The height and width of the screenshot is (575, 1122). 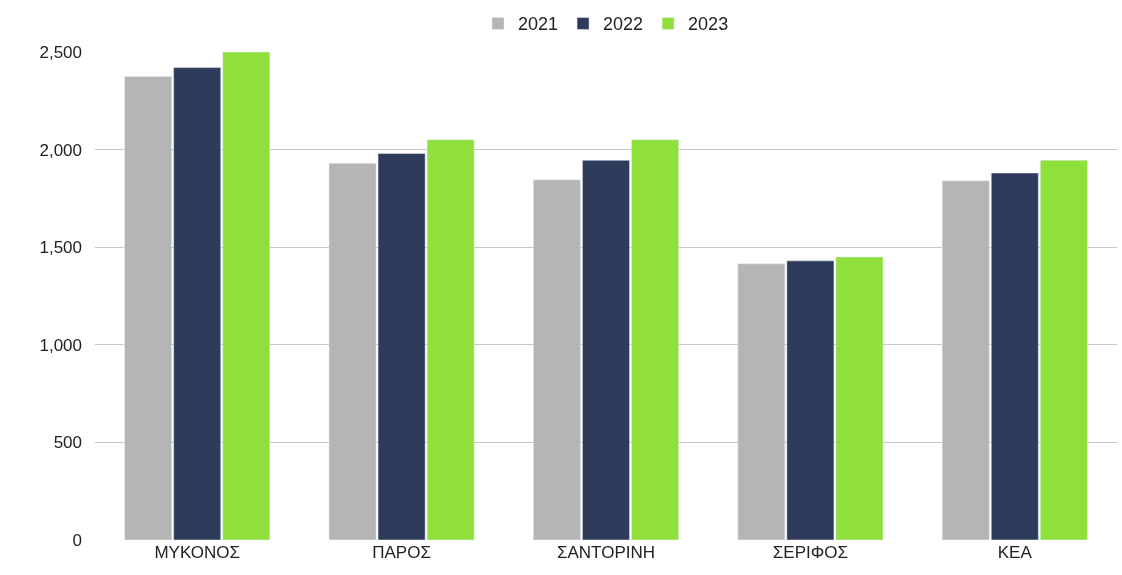 I want to click on x-tick-label: ΣΕΡΙΦΟΣ, so click(x=810, y=552).